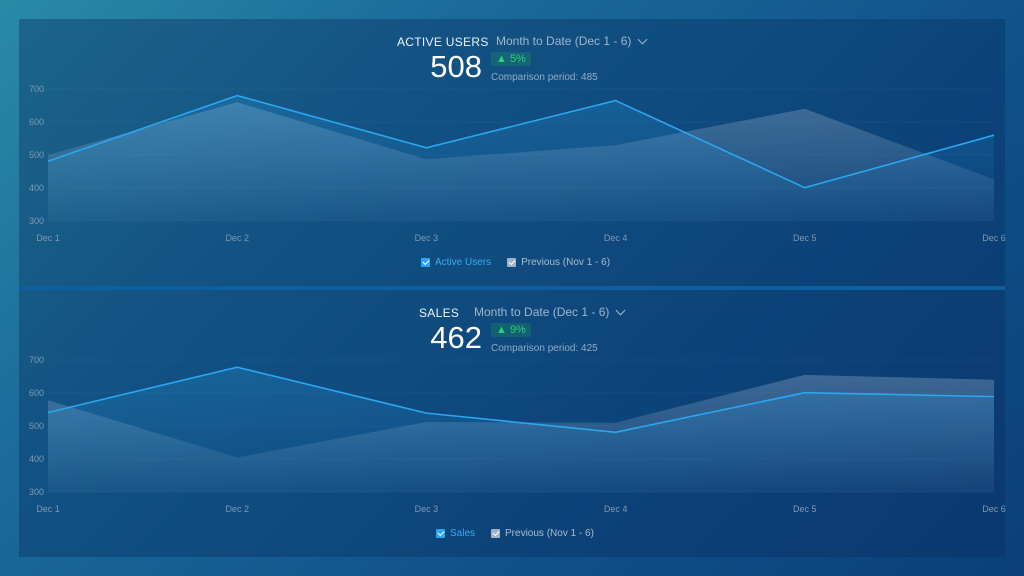  Describe the element at coordinates (544, 77) in the screenshot. I see `comparison-text: Comparison period: 485` at that location.